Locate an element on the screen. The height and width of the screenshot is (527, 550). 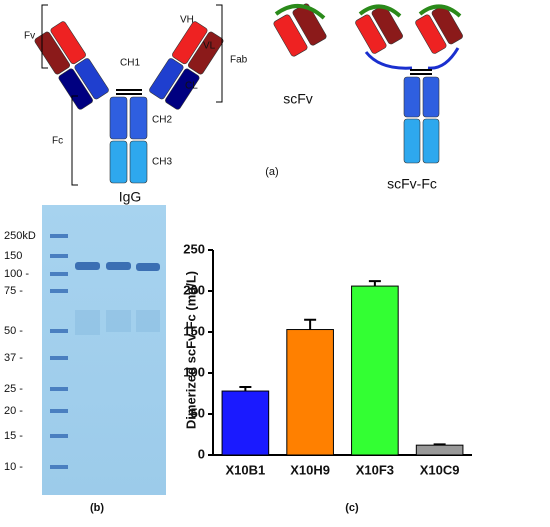
y-tick-label: 0 is located at coordinates (201, 453).